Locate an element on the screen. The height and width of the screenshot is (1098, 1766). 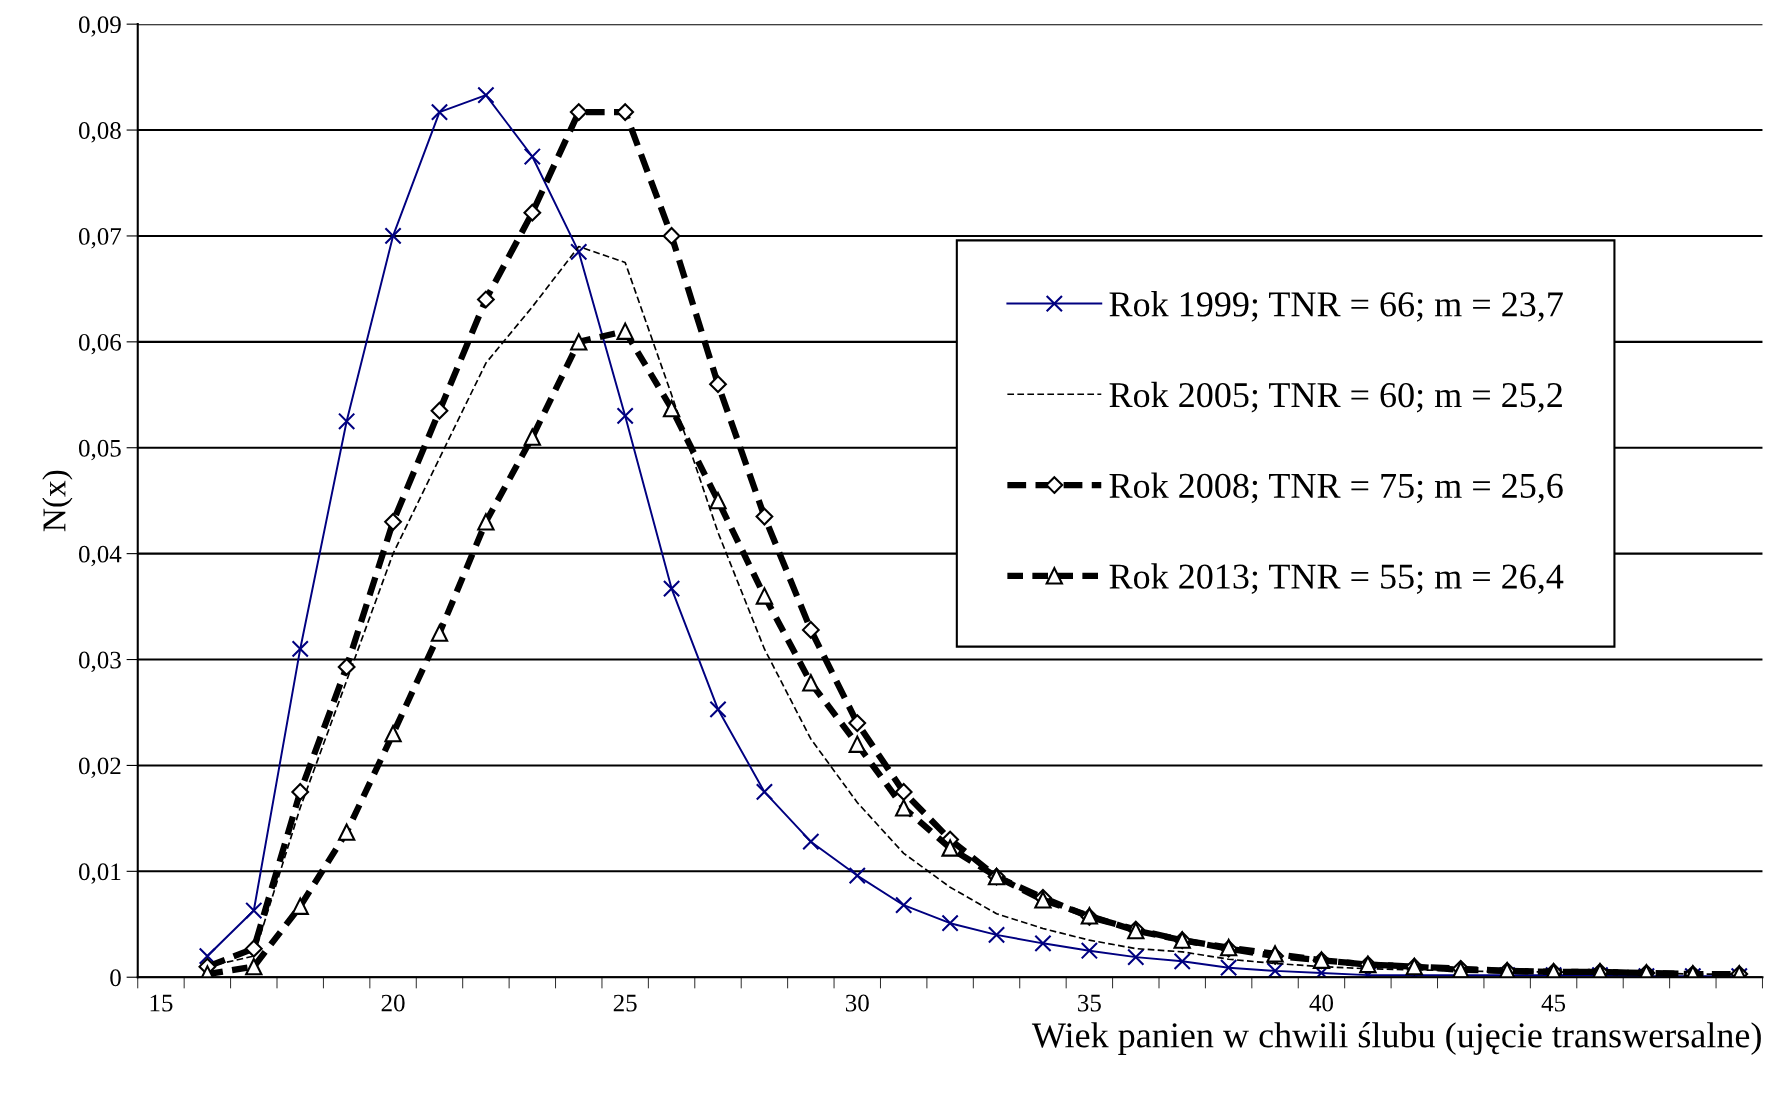
y-tick-label: 0,09 is located at coordinates (99, 26).